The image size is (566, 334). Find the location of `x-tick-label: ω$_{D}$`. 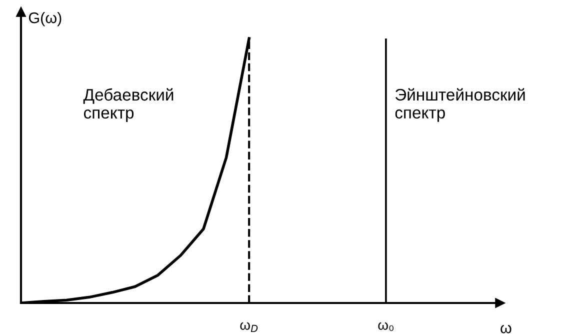

x-tick-label: ω$_{D}$ is located at coordinates (249, 327).